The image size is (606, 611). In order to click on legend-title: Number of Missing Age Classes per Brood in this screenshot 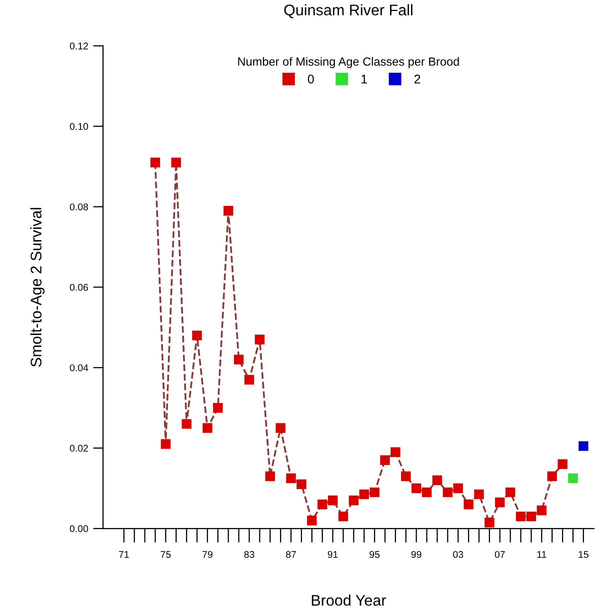, I will do `click(348, 62)`.